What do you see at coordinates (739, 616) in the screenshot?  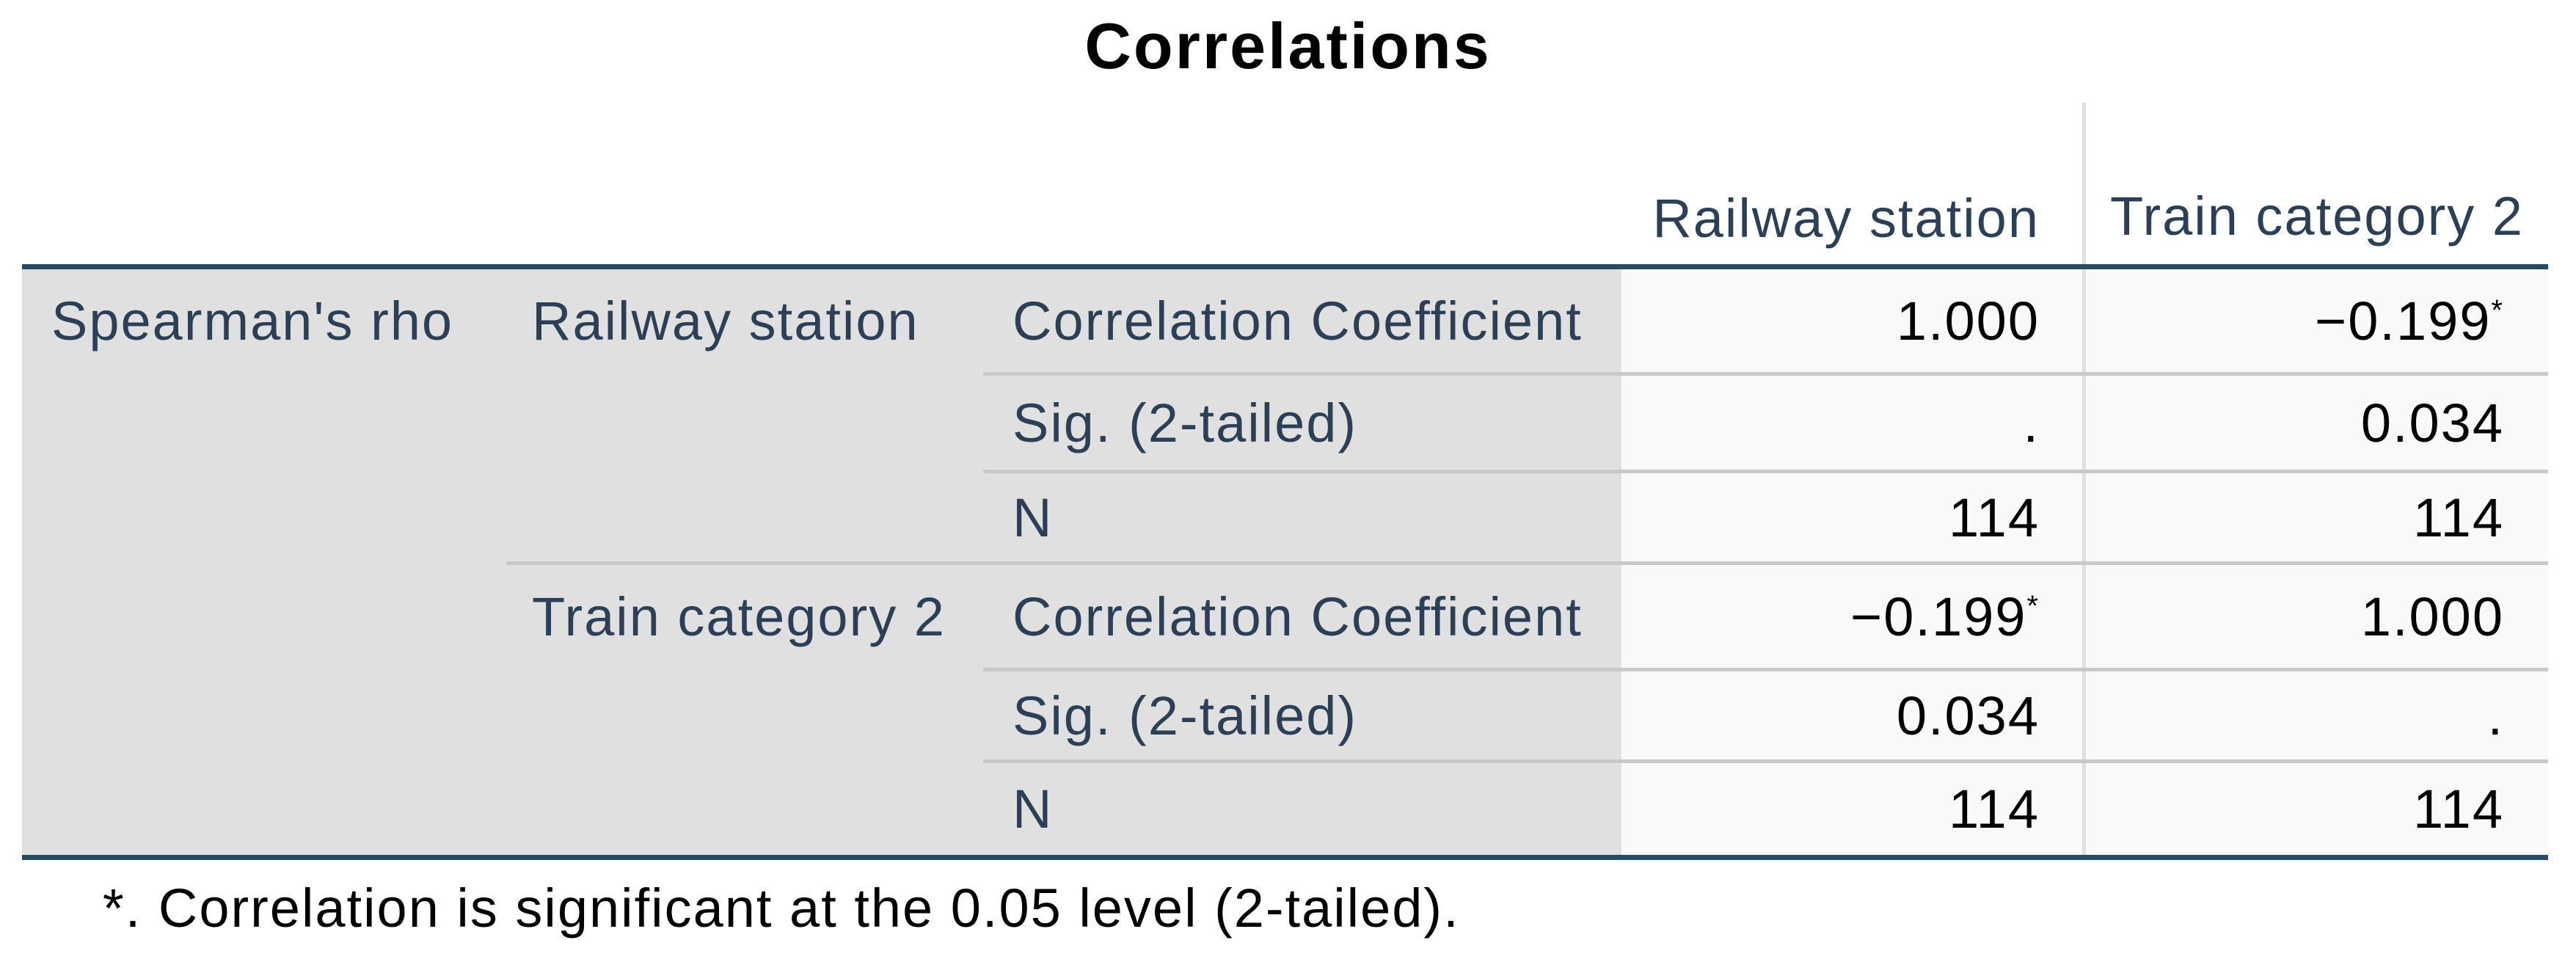 I see `row-variable-train-category-2: Train category 2` at bounding box center [739, 616].